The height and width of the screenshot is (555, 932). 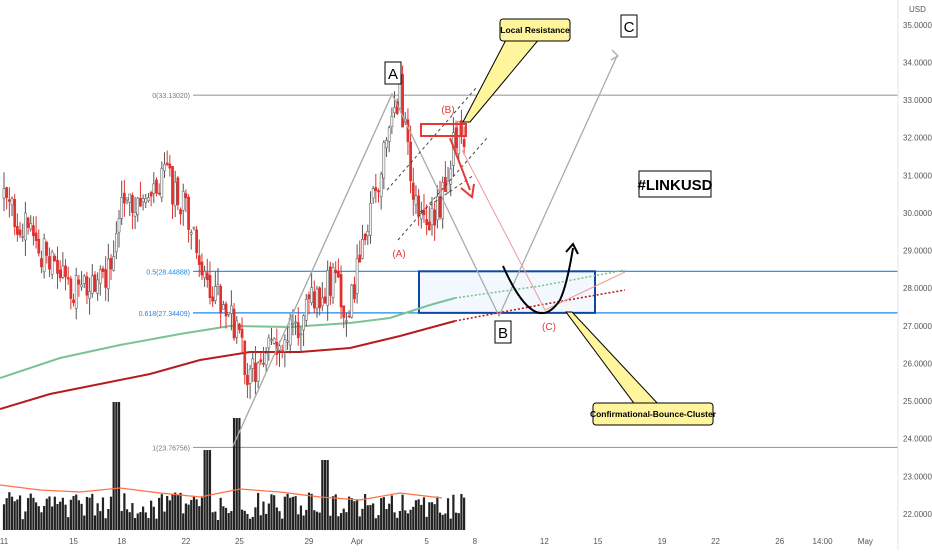 What do you see at coordinates (436, 541) in the screenshot?
I see `time-axis: 11 15 18 22 25 29 Apr 5 8 12 15 19 22 26 14:00 May` at bounding box center [436, 541].